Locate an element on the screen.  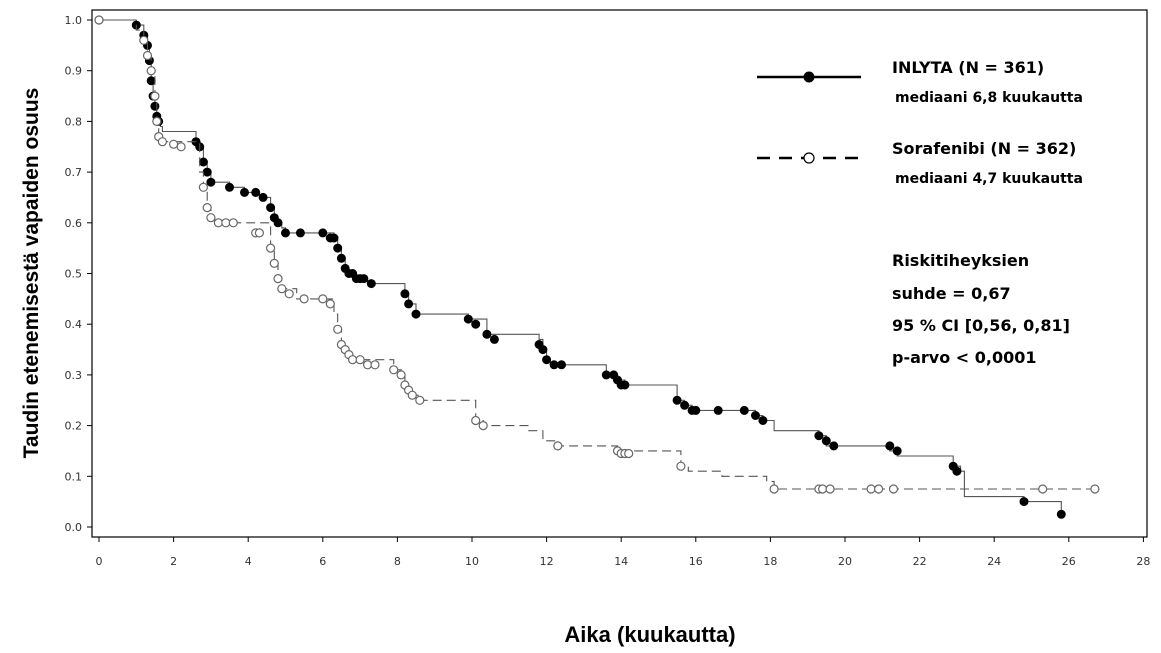
x-tick-label: 6 is located at coordinates (322, 561).